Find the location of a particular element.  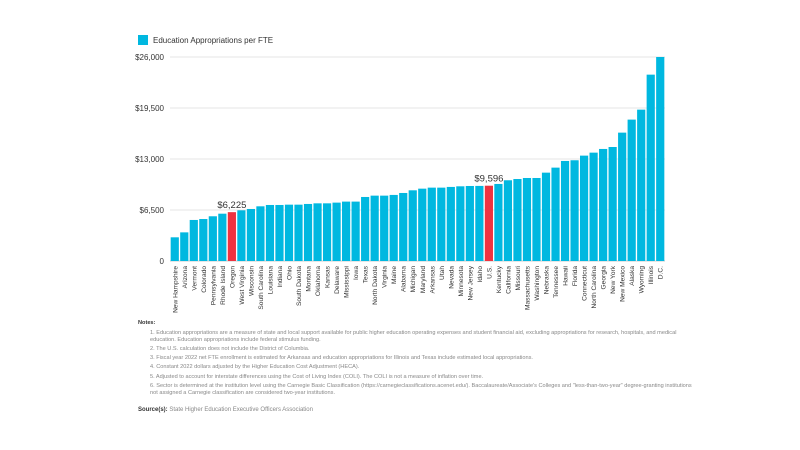

bar-west-virginia is located at coordinates (241, 235).